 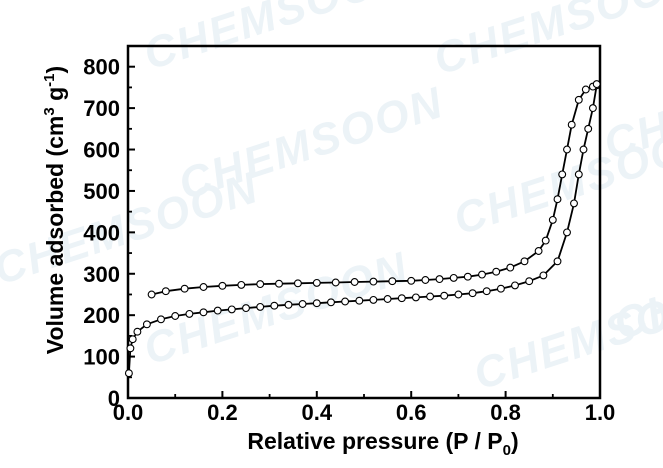 What do you see at coordinates (49, 79) in the screenshot?
I see `y-axis-title-sup2: -1` at bounding box center [49, 79].